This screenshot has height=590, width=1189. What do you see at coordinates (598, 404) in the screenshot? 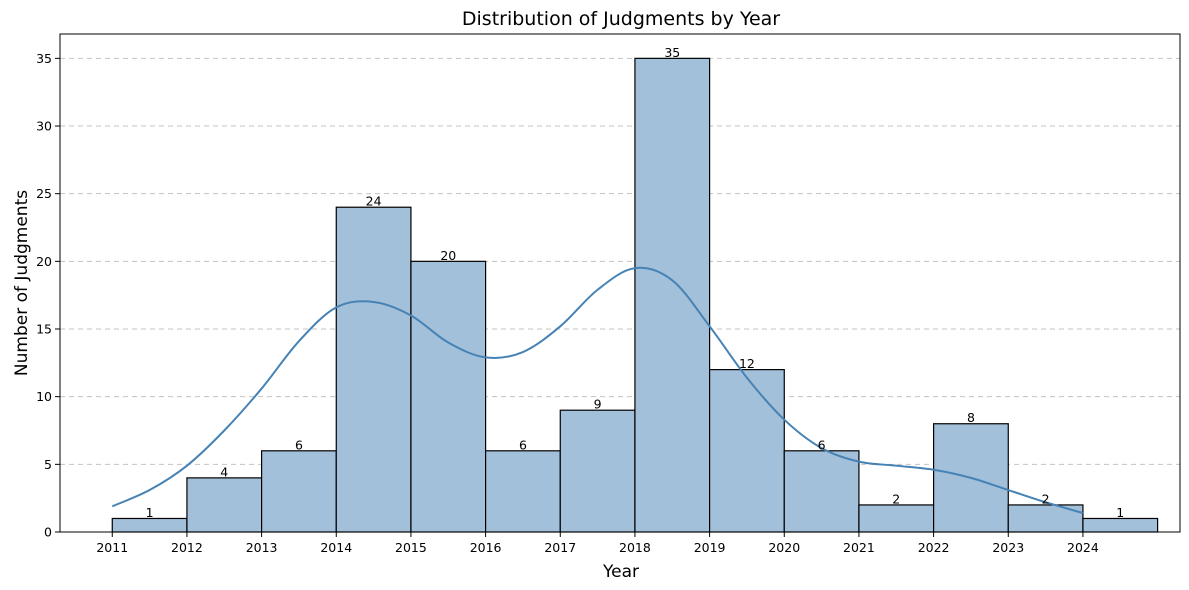
I see `bar-value-label: 9` at bounding box center [598, 404].